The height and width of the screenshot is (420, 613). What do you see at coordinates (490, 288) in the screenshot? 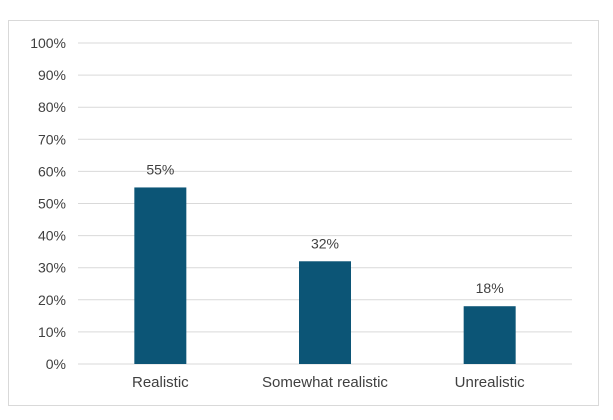
I see `data-label: 18%` at bounding box center [490, 288].